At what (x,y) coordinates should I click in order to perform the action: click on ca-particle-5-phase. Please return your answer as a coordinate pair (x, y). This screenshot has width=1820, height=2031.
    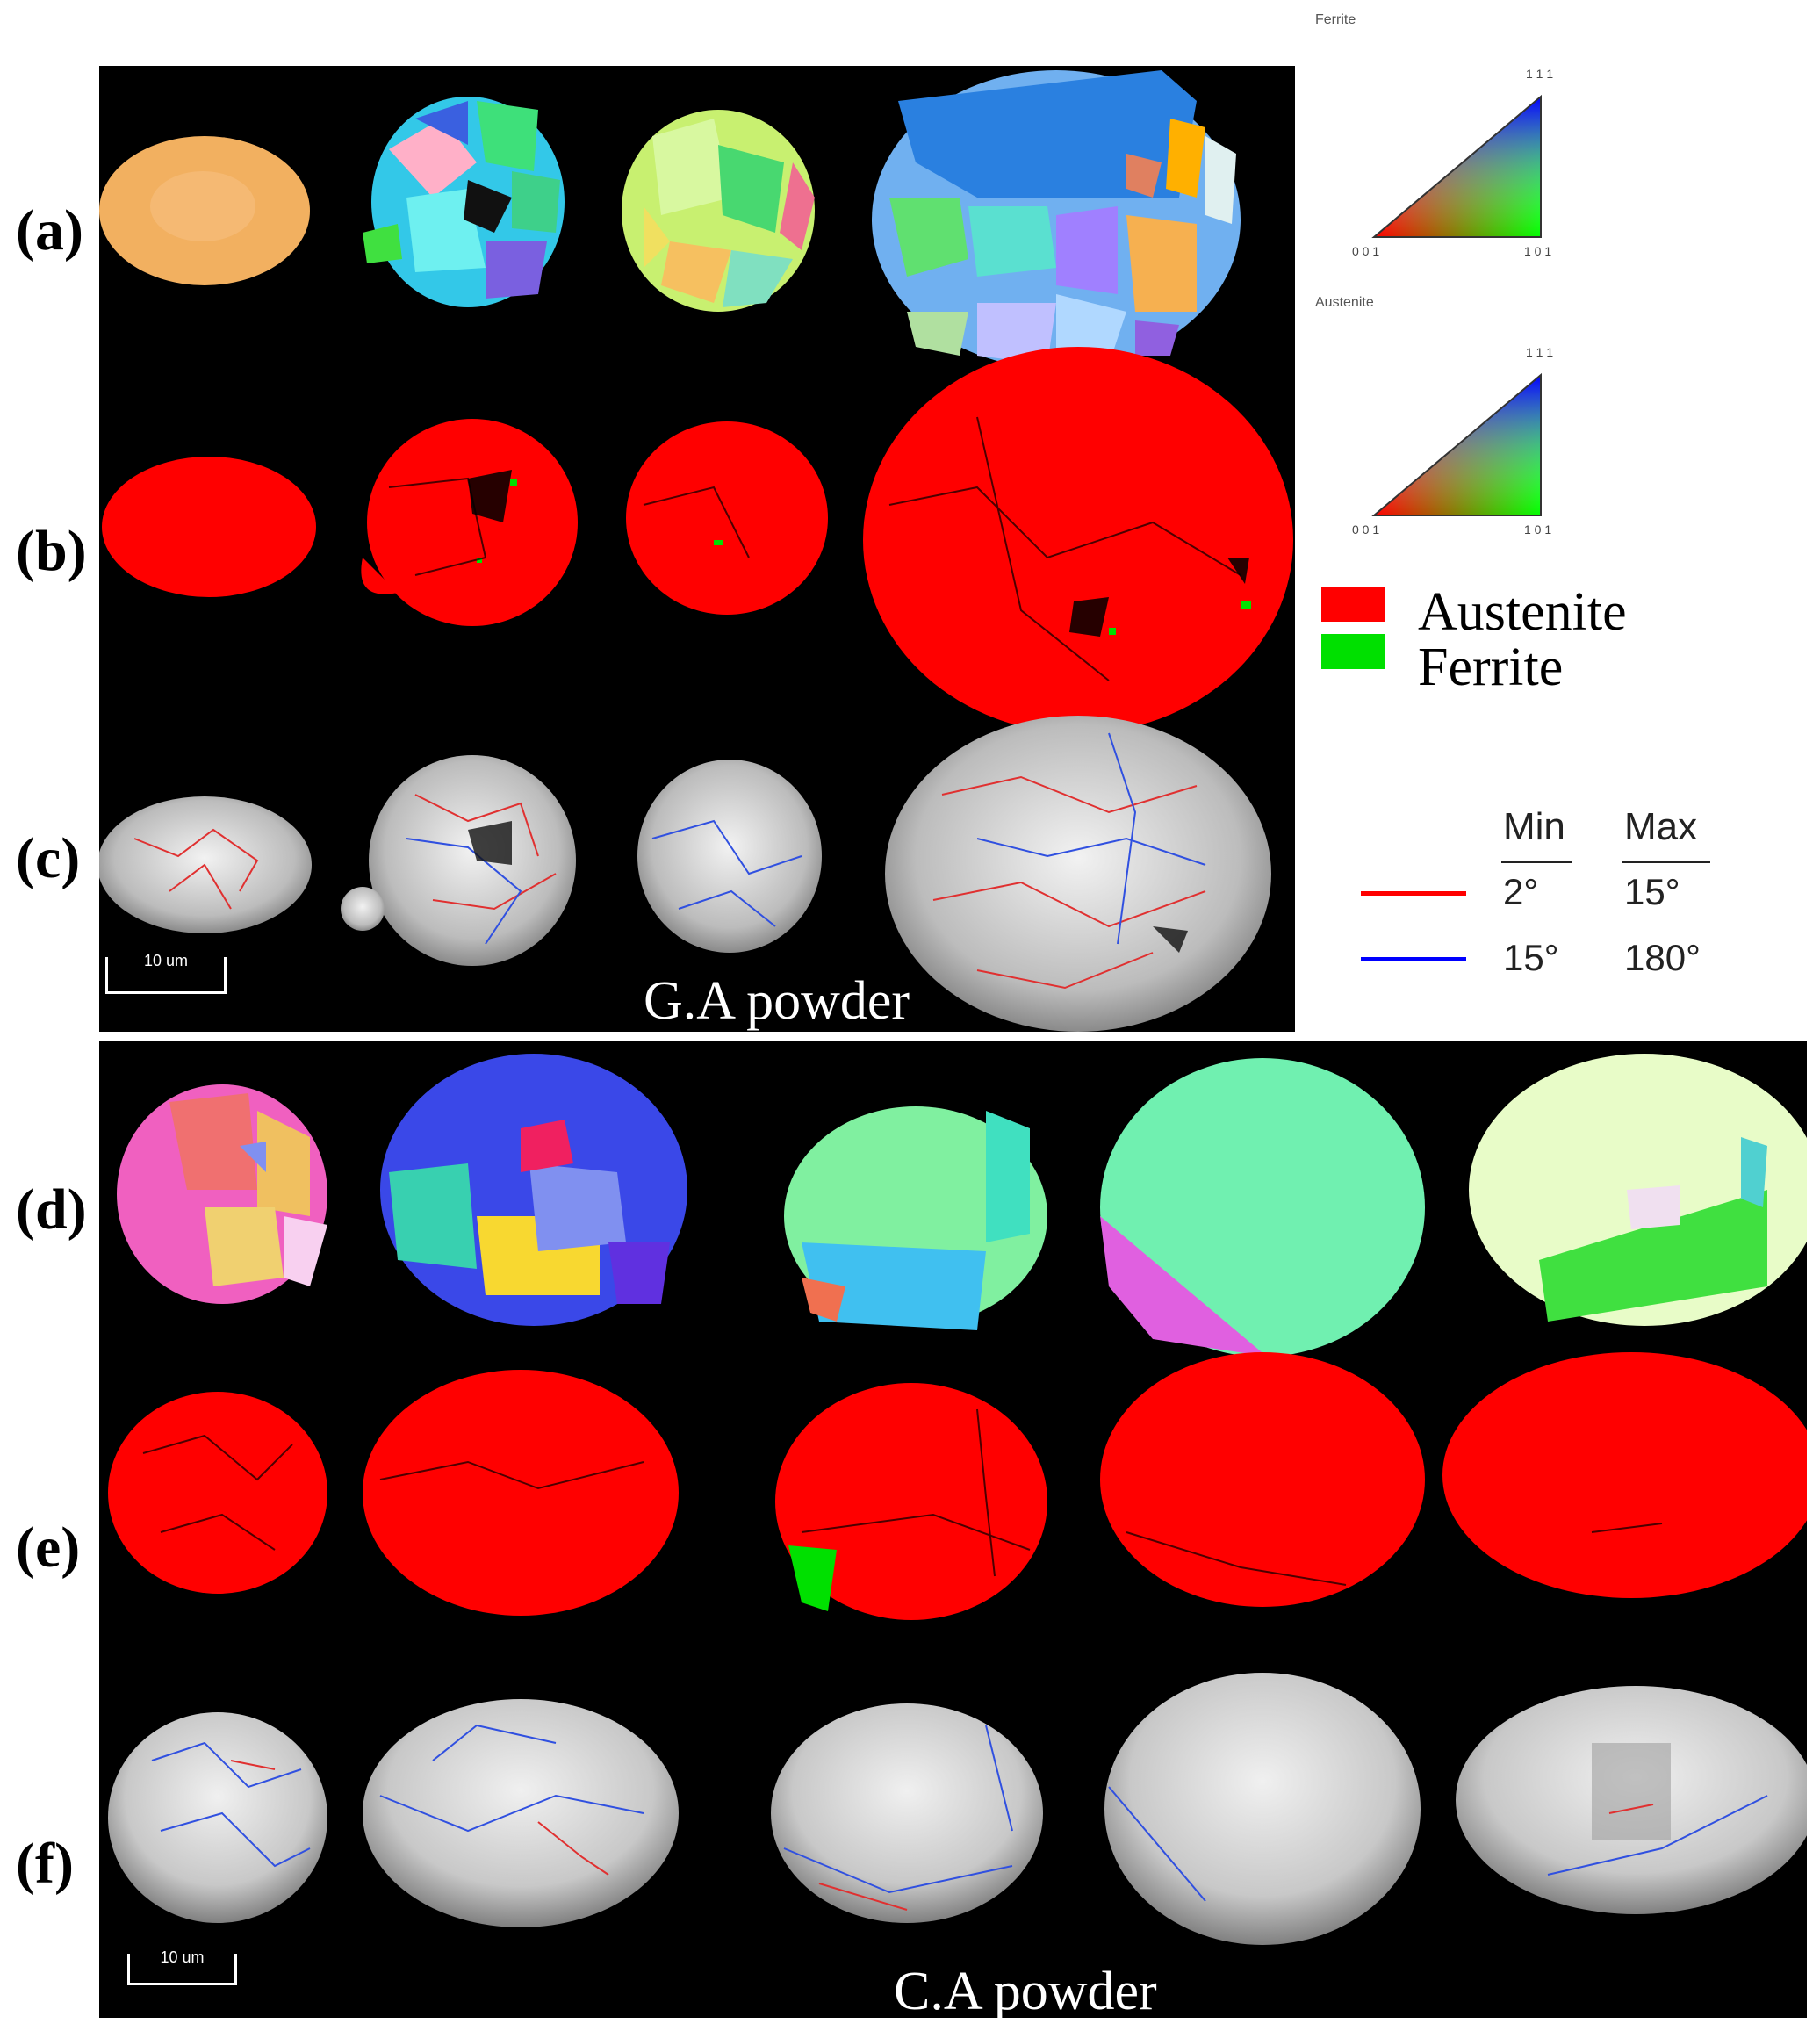
    Looking at the image, I should click on (1624, 1475).